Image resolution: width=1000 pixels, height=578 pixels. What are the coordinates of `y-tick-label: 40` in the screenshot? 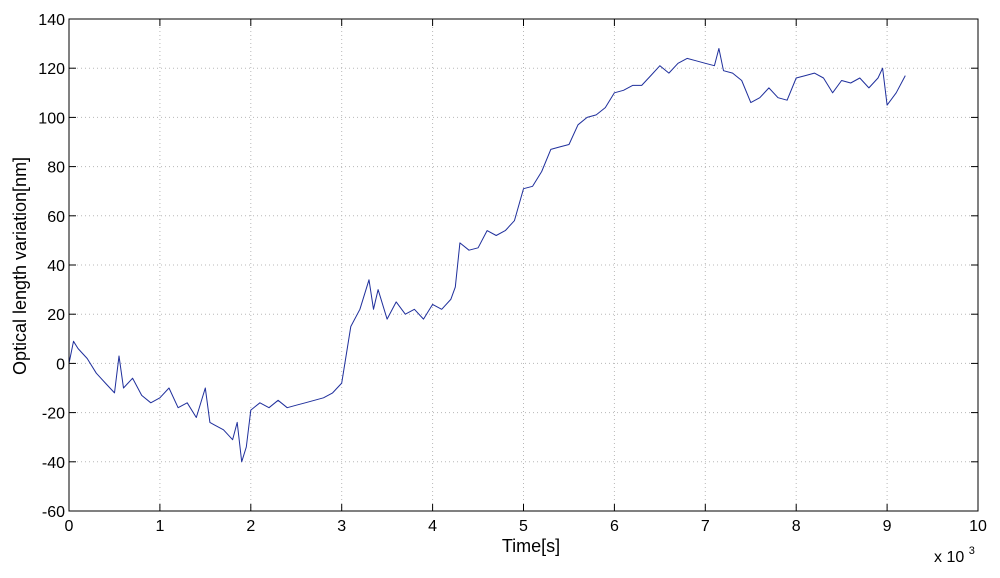 It's located at (56, 266).